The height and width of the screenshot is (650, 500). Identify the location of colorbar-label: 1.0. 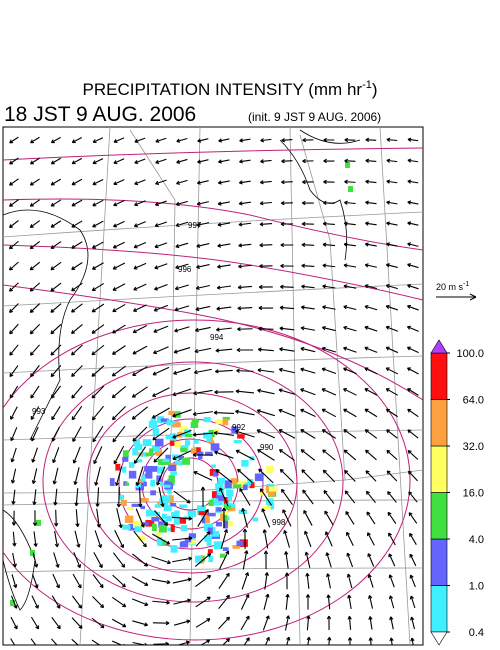
(476, 587).